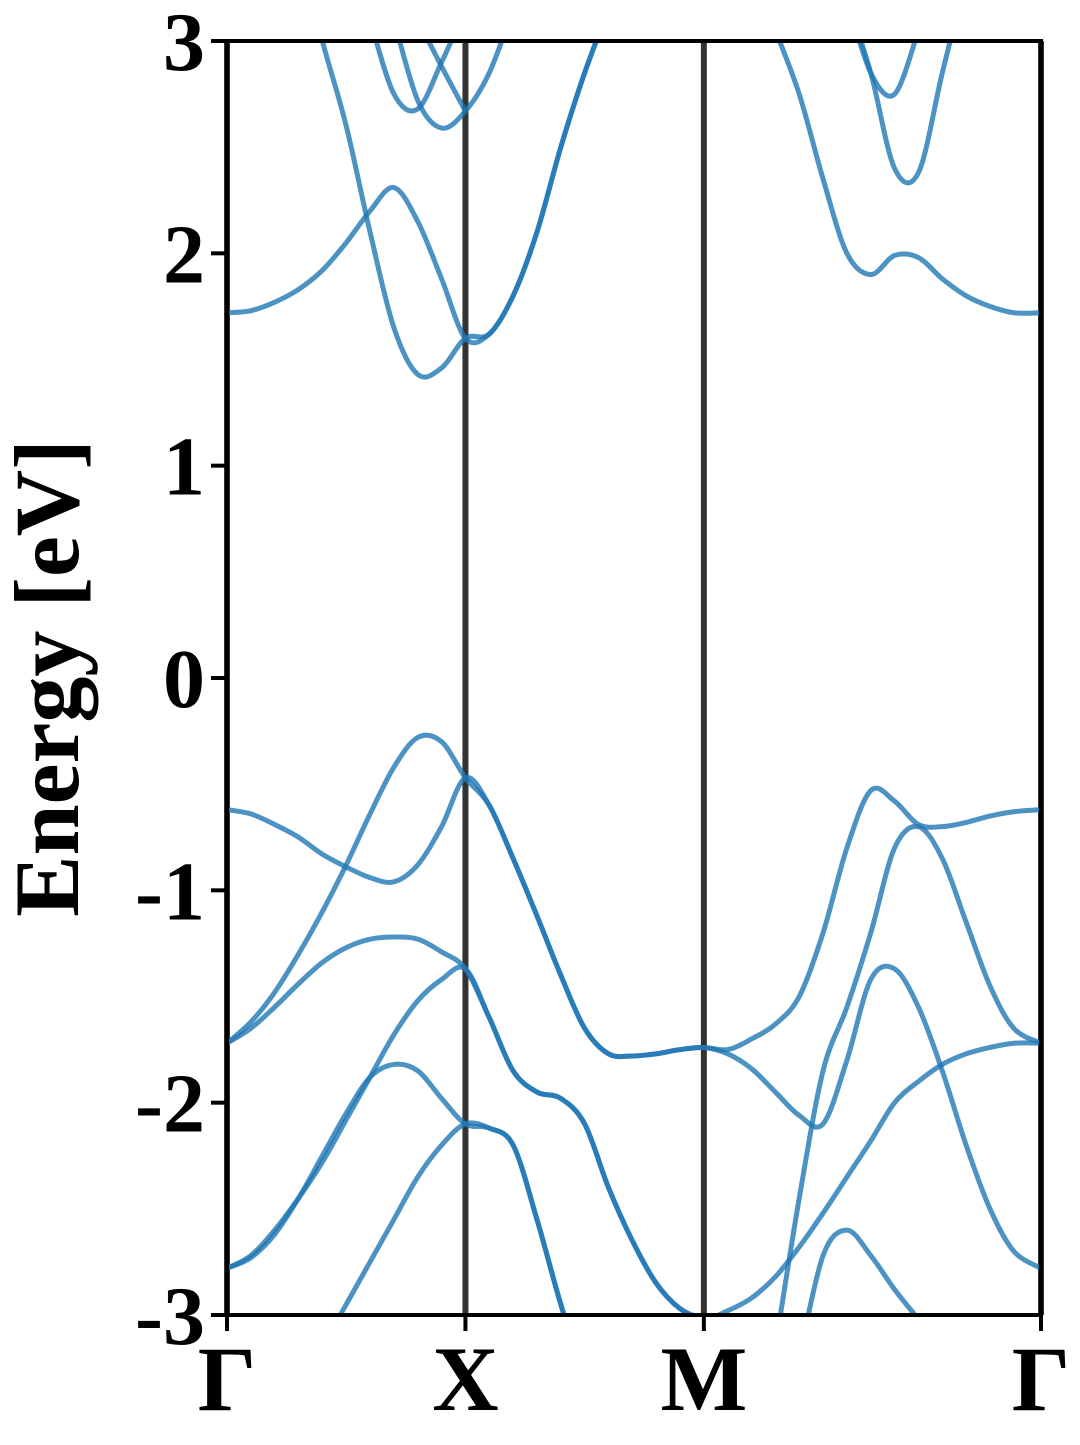  I want to click on y-axis-label: Energy [eV], so click(49, 678).